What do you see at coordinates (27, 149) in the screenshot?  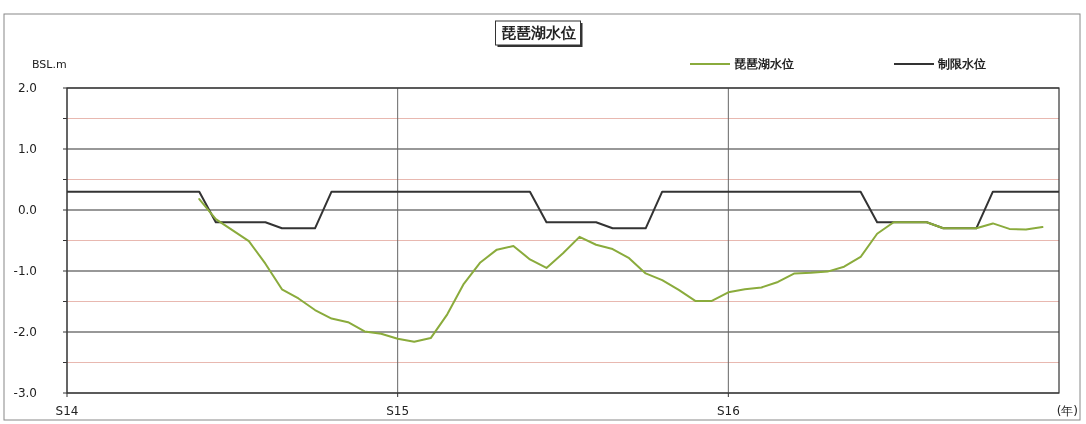 I see `y-tick-label: 1.0` at bounding box center [27, 149].